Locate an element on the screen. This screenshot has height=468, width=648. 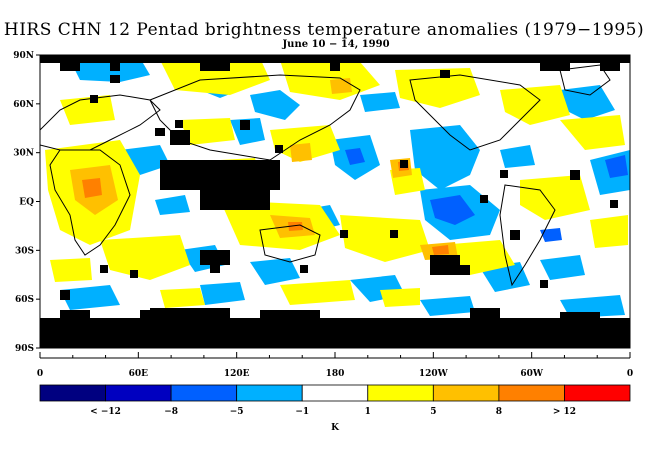
colorbar-label: 8 is located at coordinates (499, 412).